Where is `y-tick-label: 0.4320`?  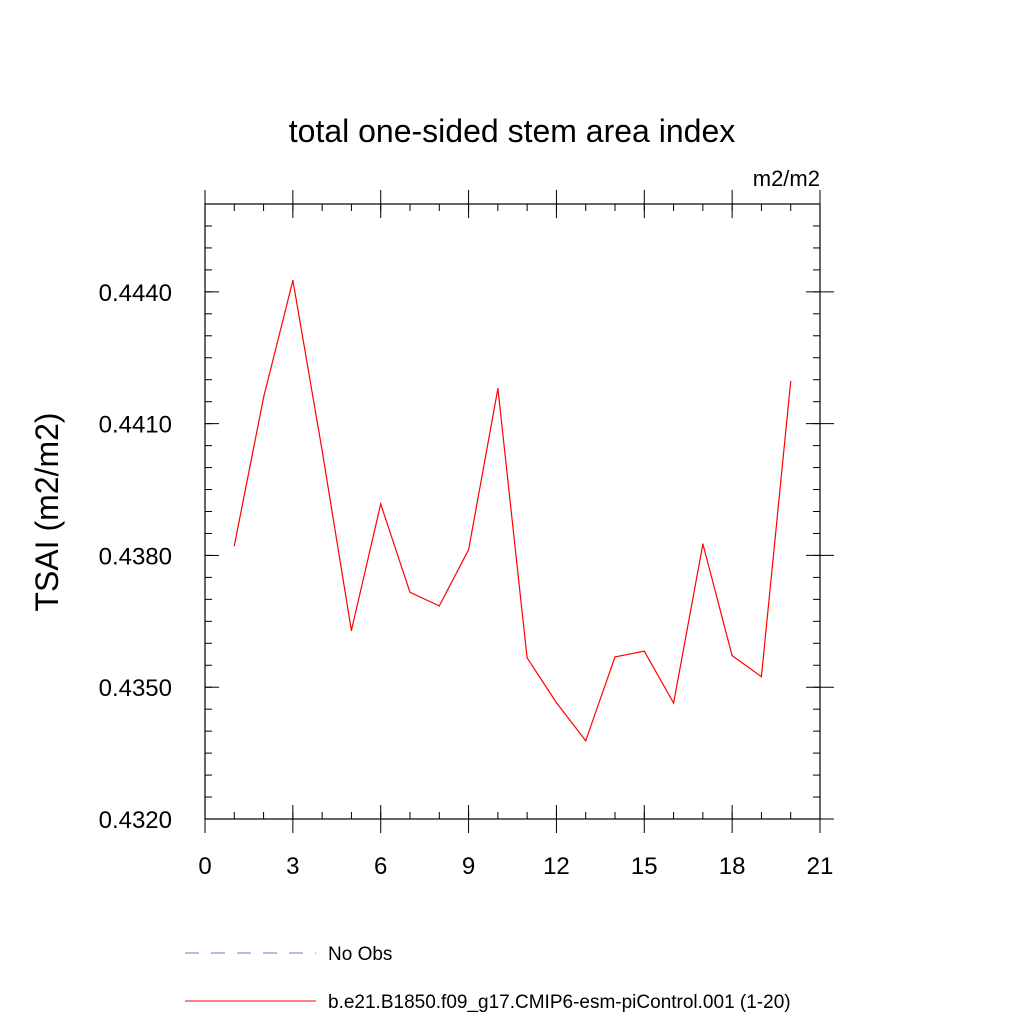 y-tick-label: 0.4320 is located at coordinates (135, 820).